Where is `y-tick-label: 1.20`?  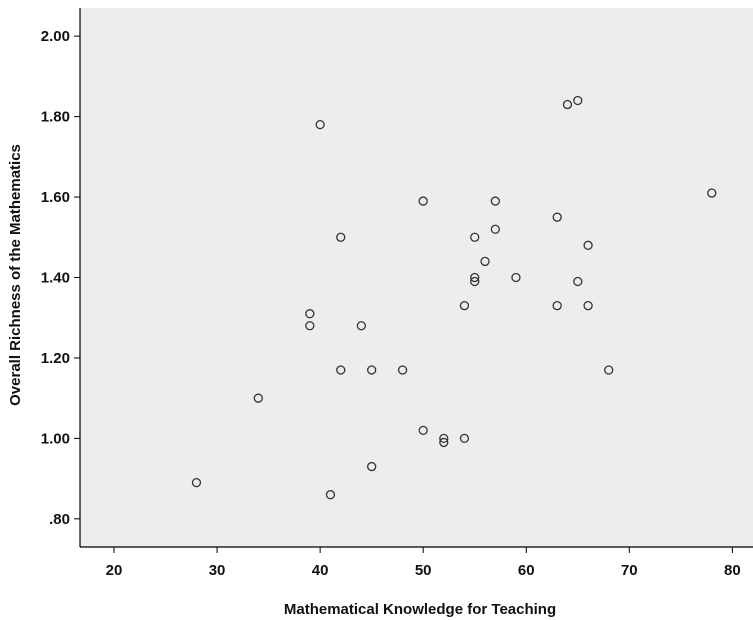 y-tick-label: 1.20 is located at coordinates (55, 358).